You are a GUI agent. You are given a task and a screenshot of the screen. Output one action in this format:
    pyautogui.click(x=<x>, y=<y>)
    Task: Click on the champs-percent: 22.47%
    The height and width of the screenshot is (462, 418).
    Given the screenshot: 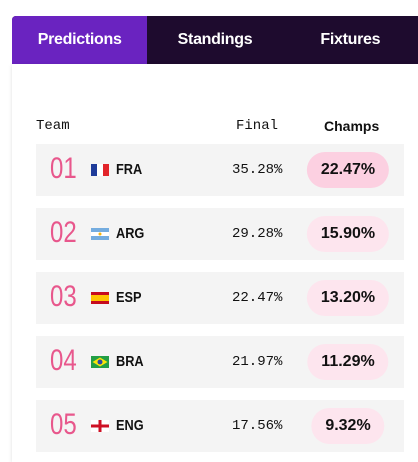 What is the action you would take?
    pyautogui.click(x=348, y=170)
    